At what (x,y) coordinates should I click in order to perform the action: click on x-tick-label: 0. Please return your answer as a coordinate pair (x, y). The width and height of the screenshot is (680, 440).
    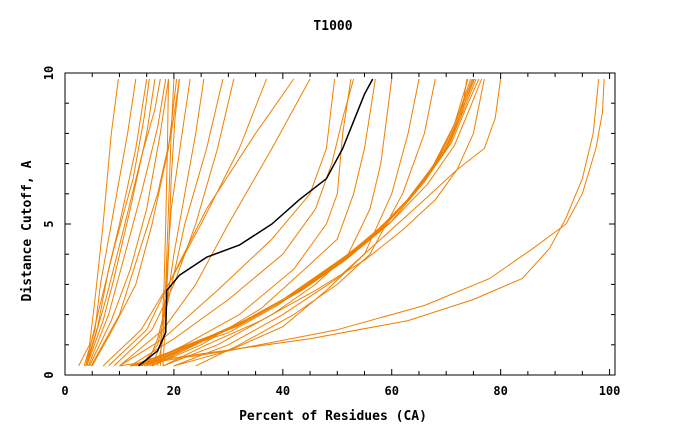
    Looking at the image, I should click on (64, 391).